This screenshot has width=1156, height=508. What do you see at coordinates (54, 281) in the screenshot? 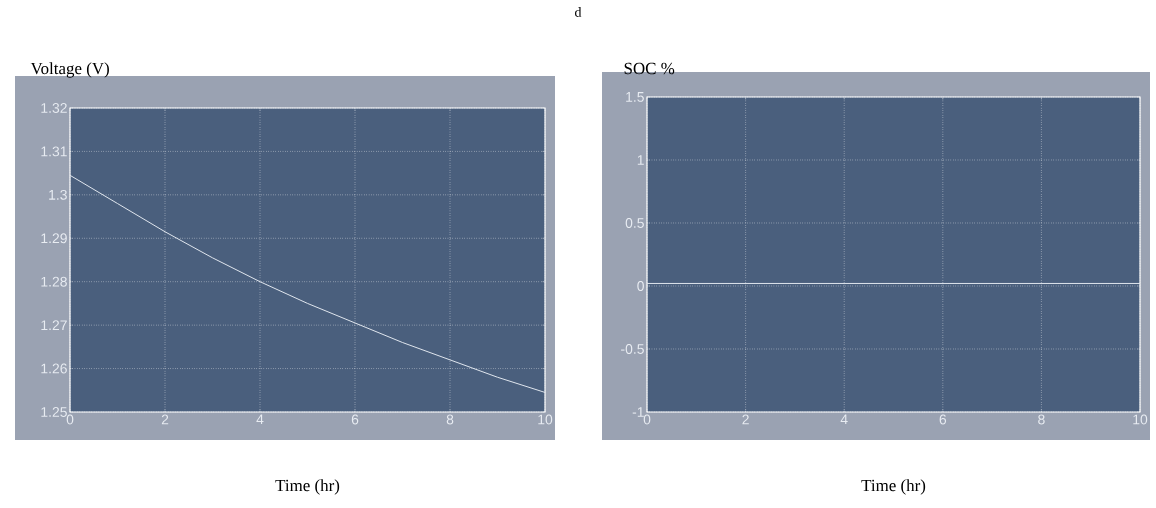
I see `y-tick-label: 1.28` at bounding box center [54, 281].